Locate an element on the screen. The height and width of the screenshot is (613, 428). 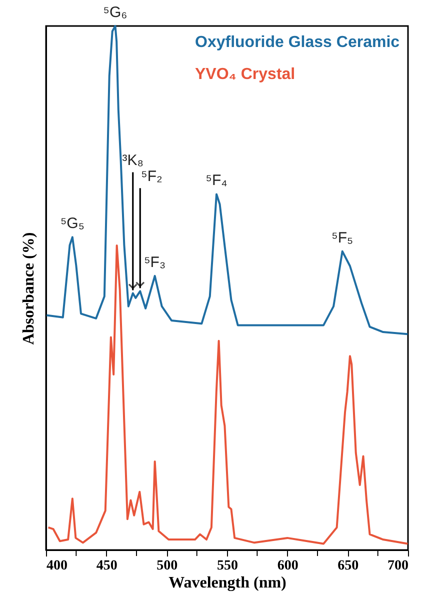
x-tick-label: 700 is located at coordinates (398, 566).